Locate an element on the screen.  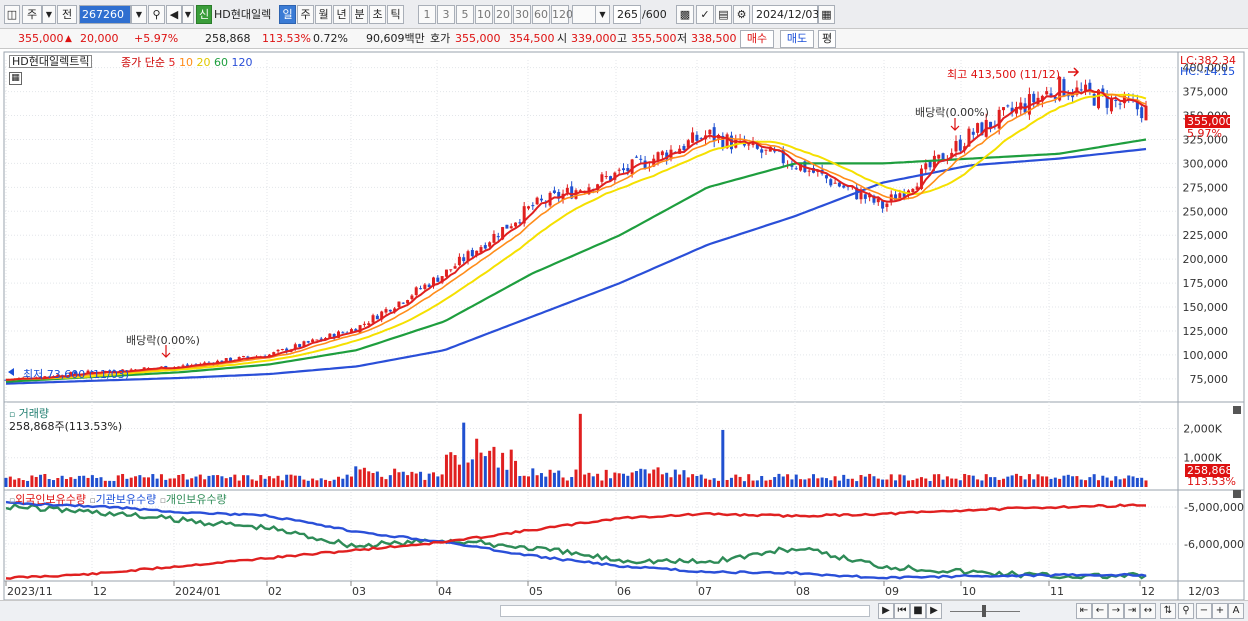
chart-type-icon: ▩ is located at coordinates (685, 14).